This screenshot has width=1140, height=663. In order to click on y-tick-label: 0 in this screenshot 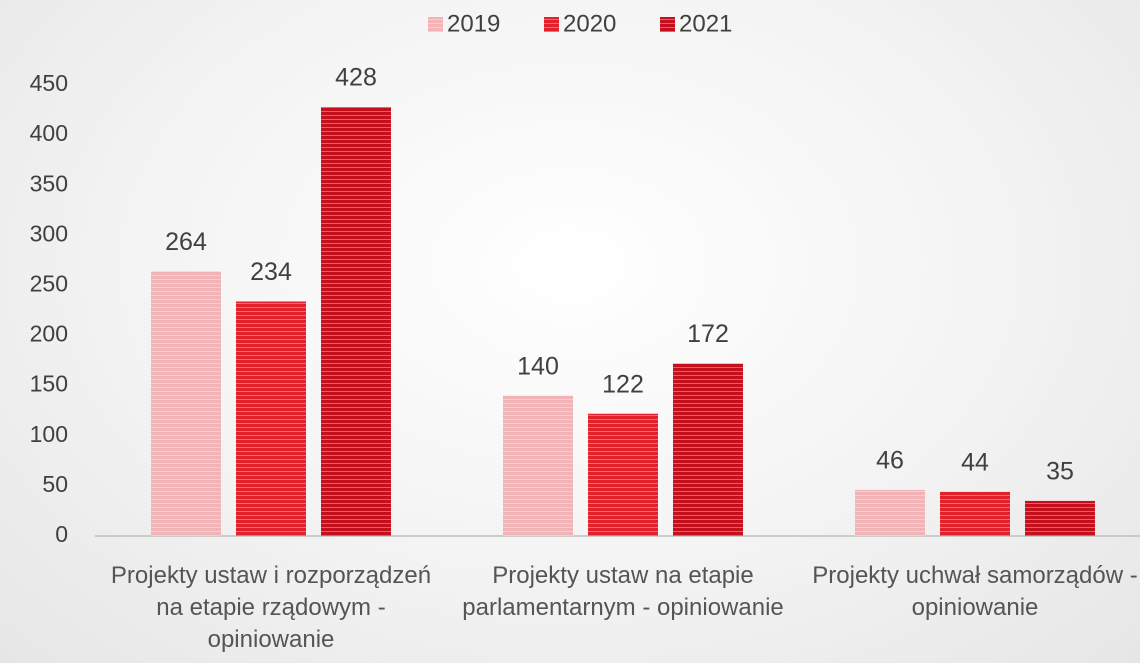, I will do `click(61, 534)`.